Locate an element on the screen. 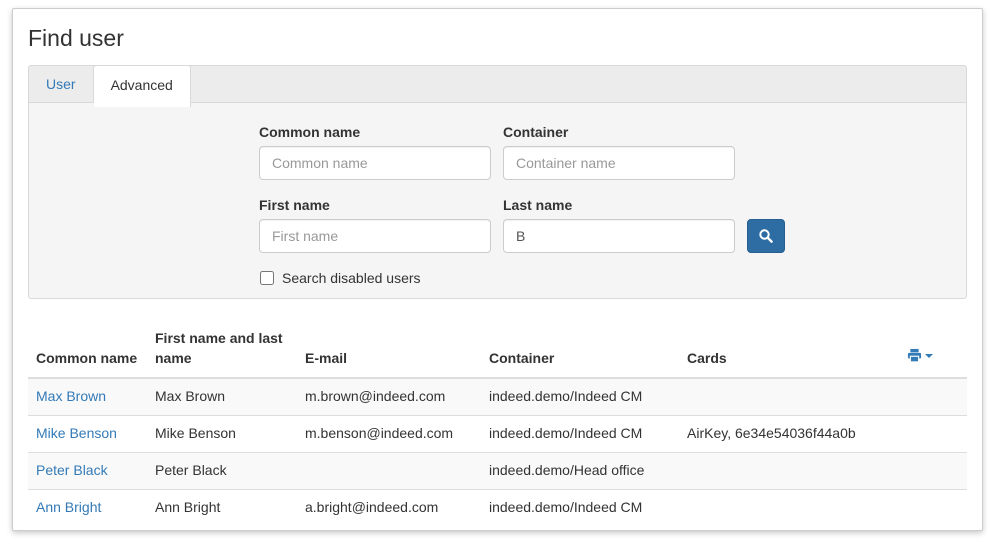  printer-icon is located at coordinates (914, 355).